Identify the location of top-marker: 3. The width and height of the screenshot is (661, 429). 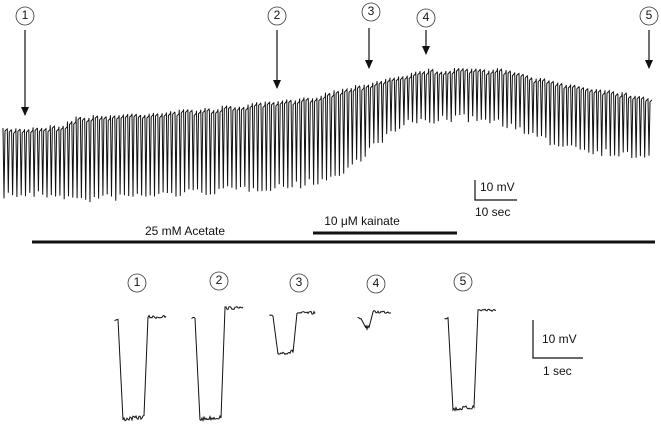
(371, 35).